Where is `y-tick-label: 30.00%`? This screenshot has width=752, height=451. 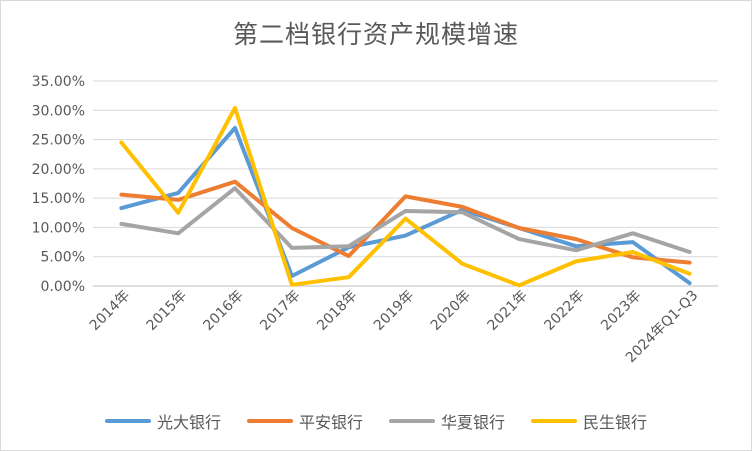
y-tick-label: 30.00% is located at coordinates (58, 111).